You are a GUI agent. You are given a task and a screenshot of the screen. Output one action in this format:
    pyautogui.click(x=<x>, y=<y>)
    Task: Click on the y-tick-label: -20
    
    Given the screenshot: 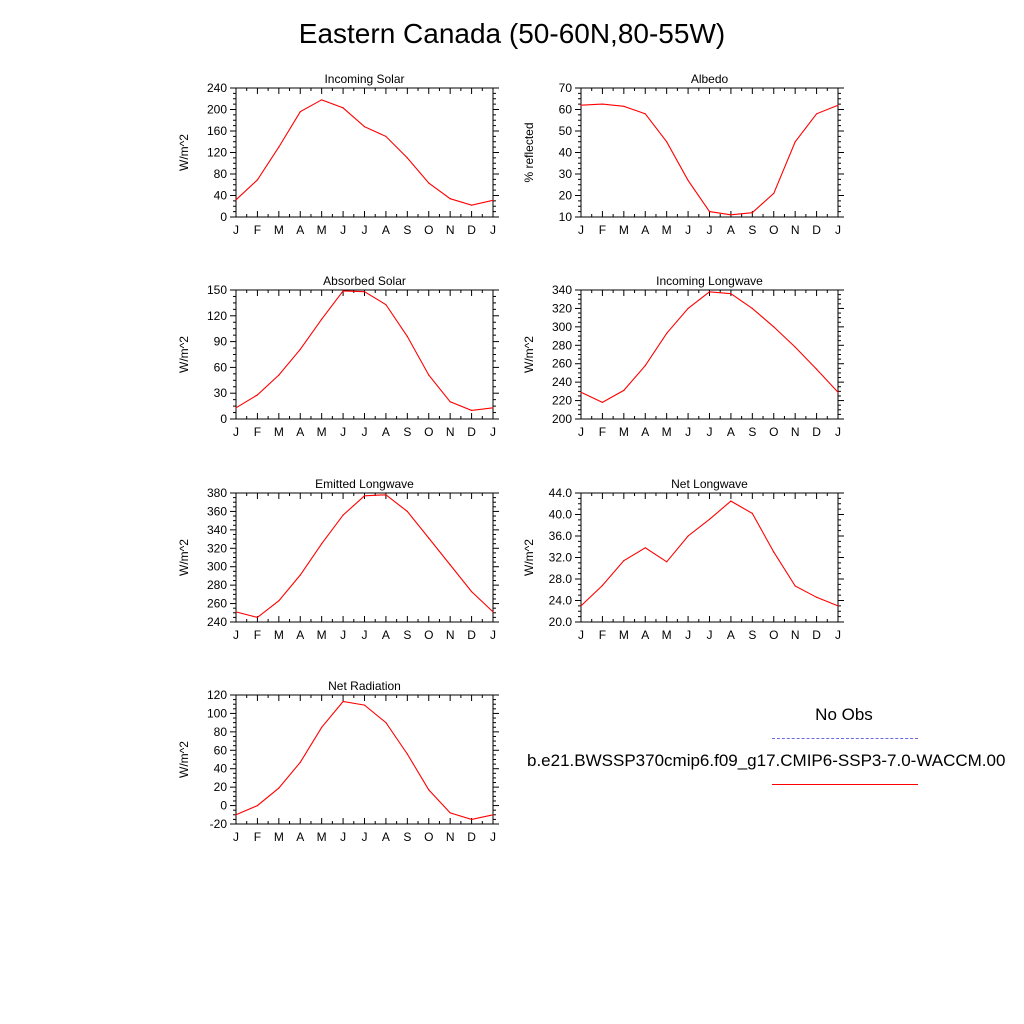 What is the action you would take?
    pyautogui.click(x=219, y=824)
    